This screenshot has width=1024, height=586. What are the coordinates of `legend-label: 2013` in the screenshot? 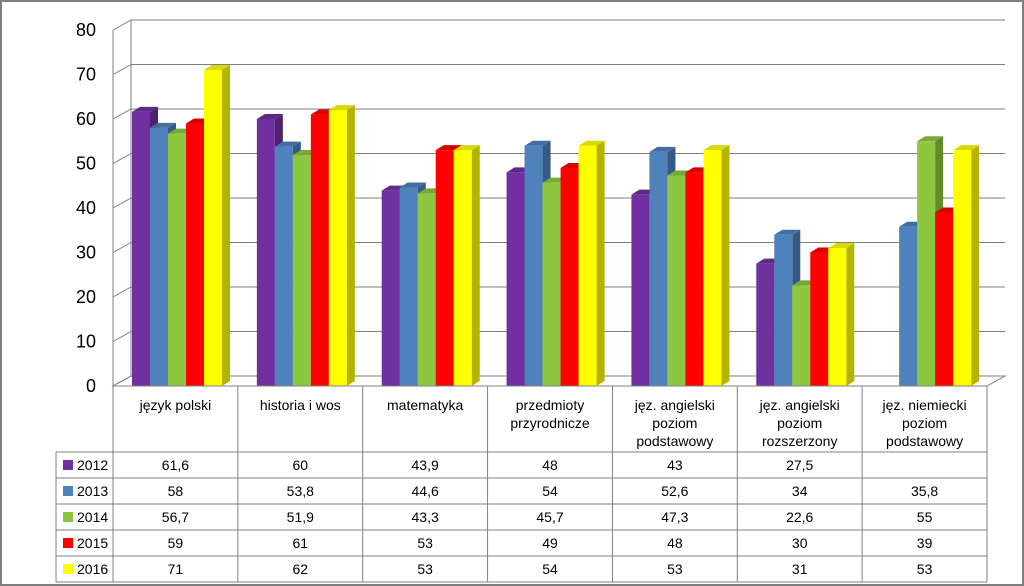 It's located at (92, 491).